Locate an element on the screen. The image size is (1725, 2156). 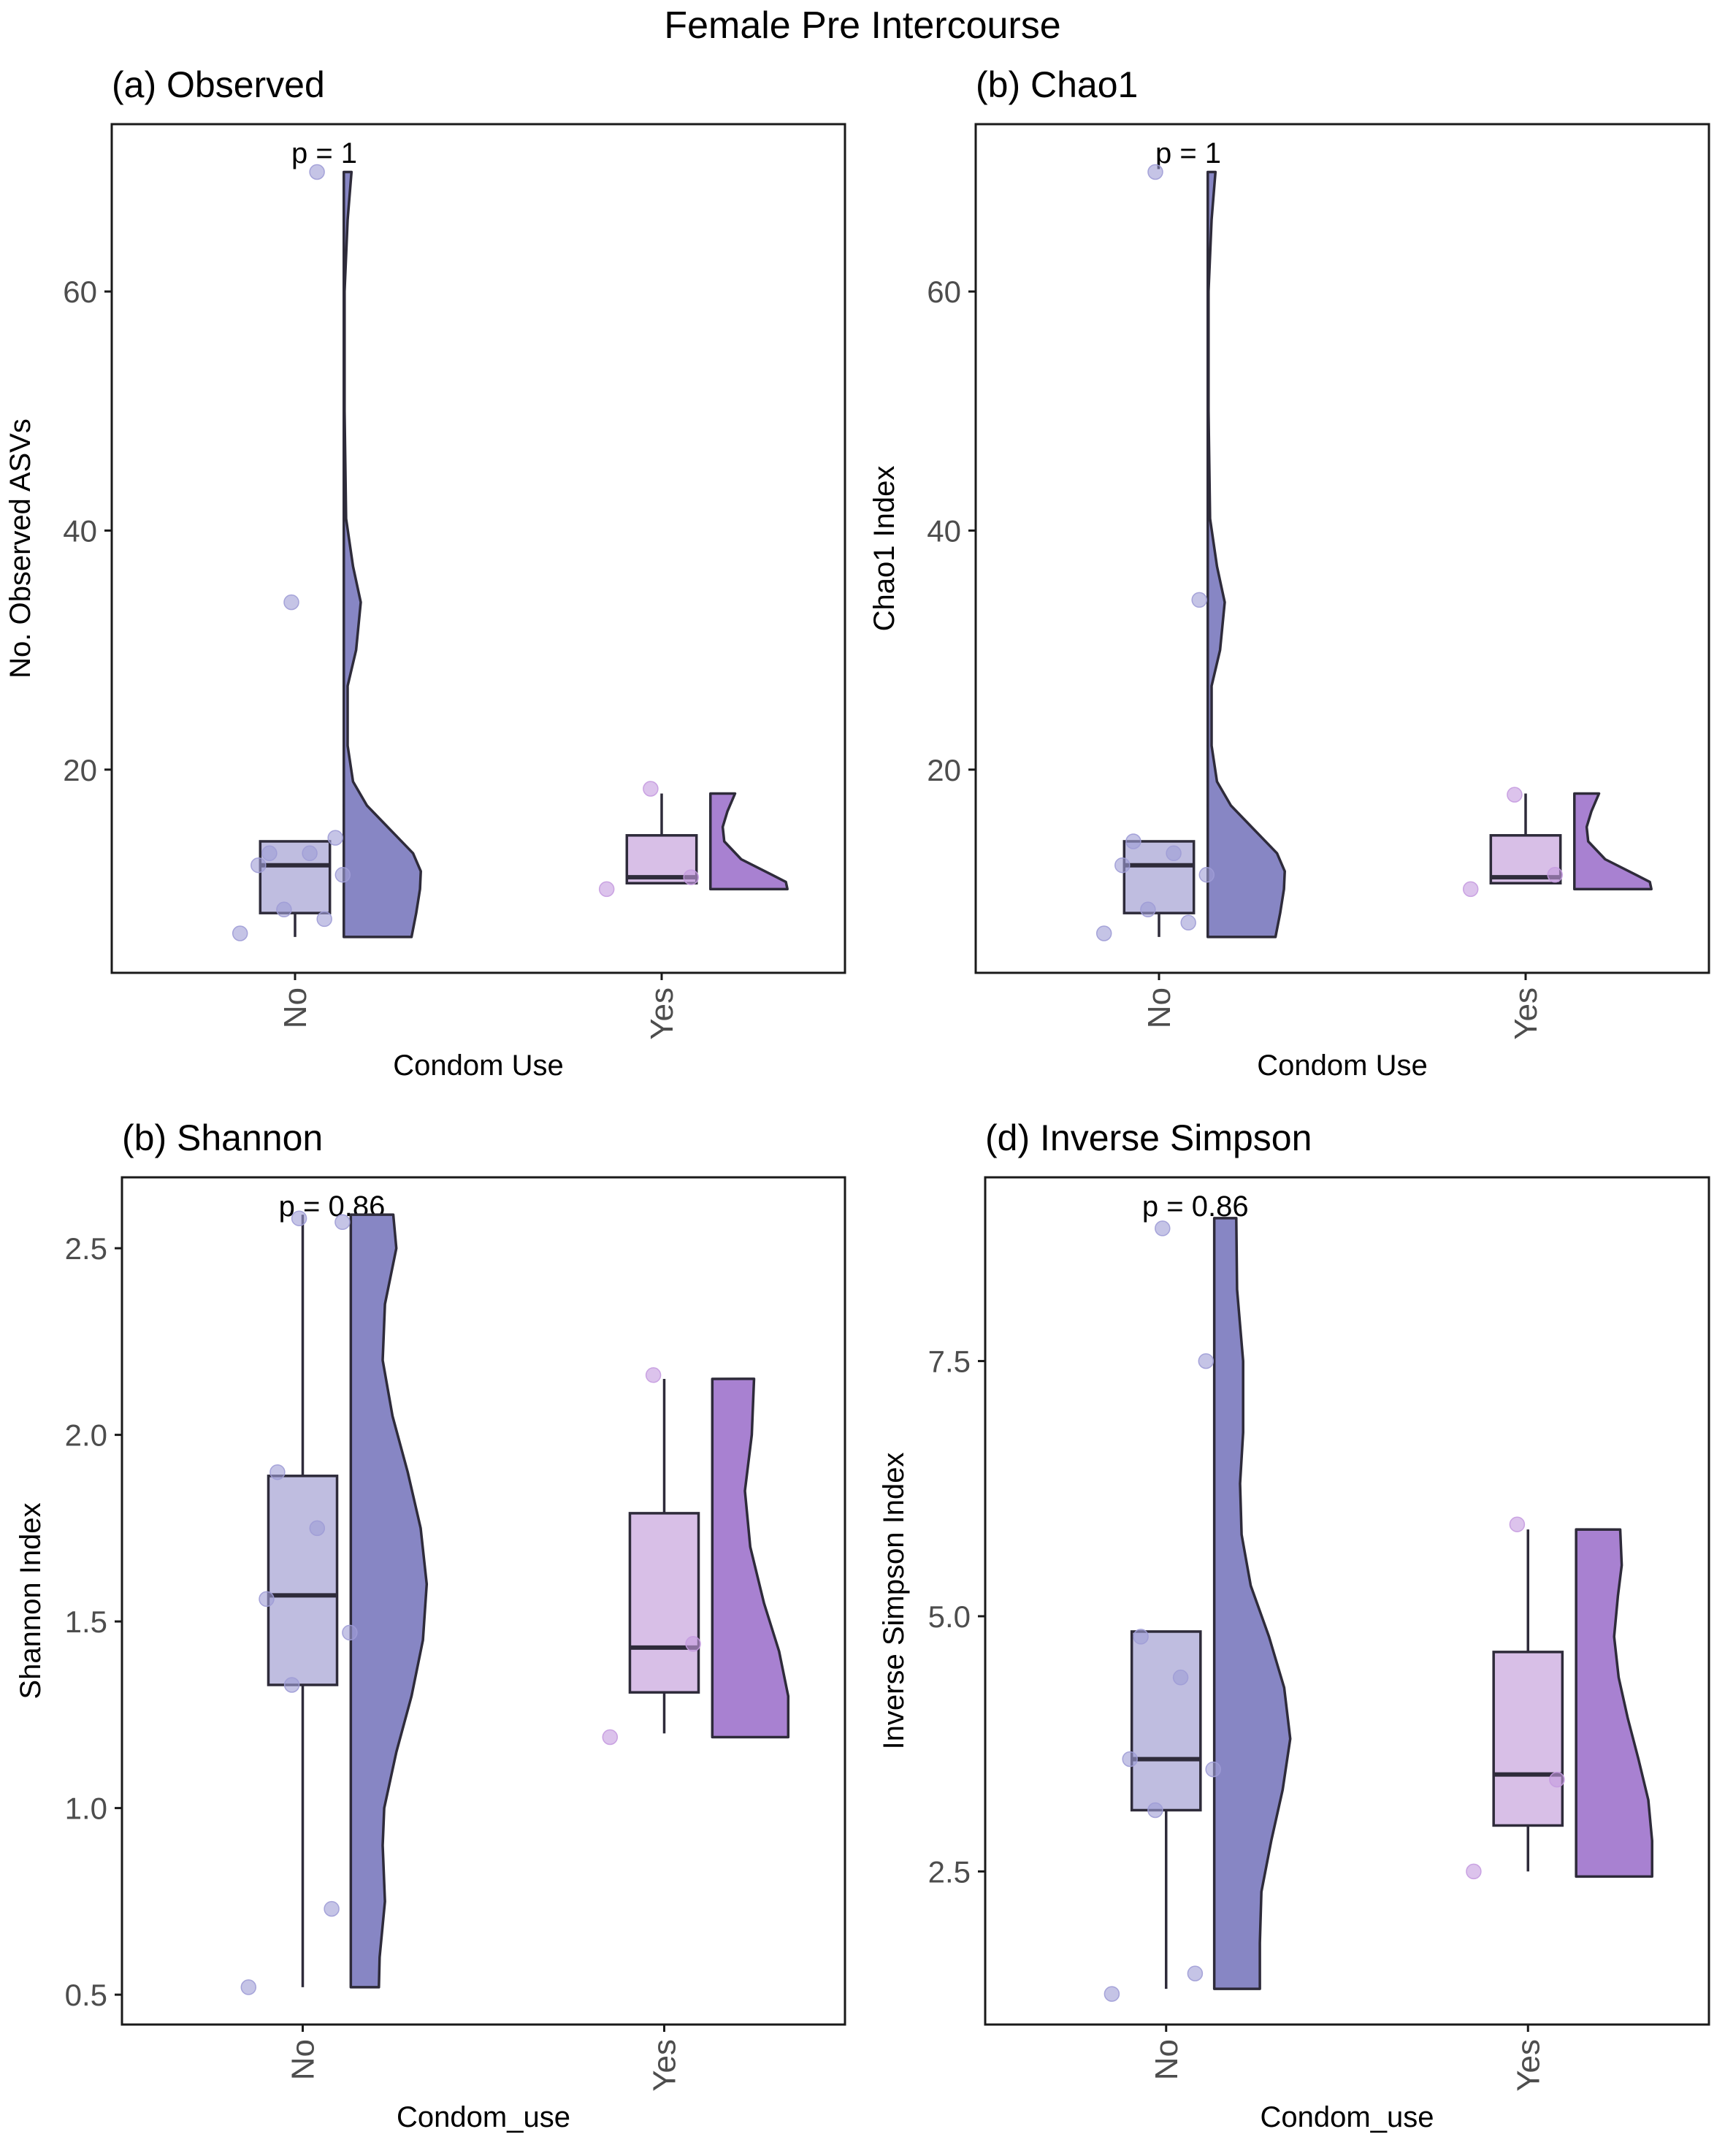
panel-title: (d) Inverse Simpson is located at coordinates (1148, 1138).